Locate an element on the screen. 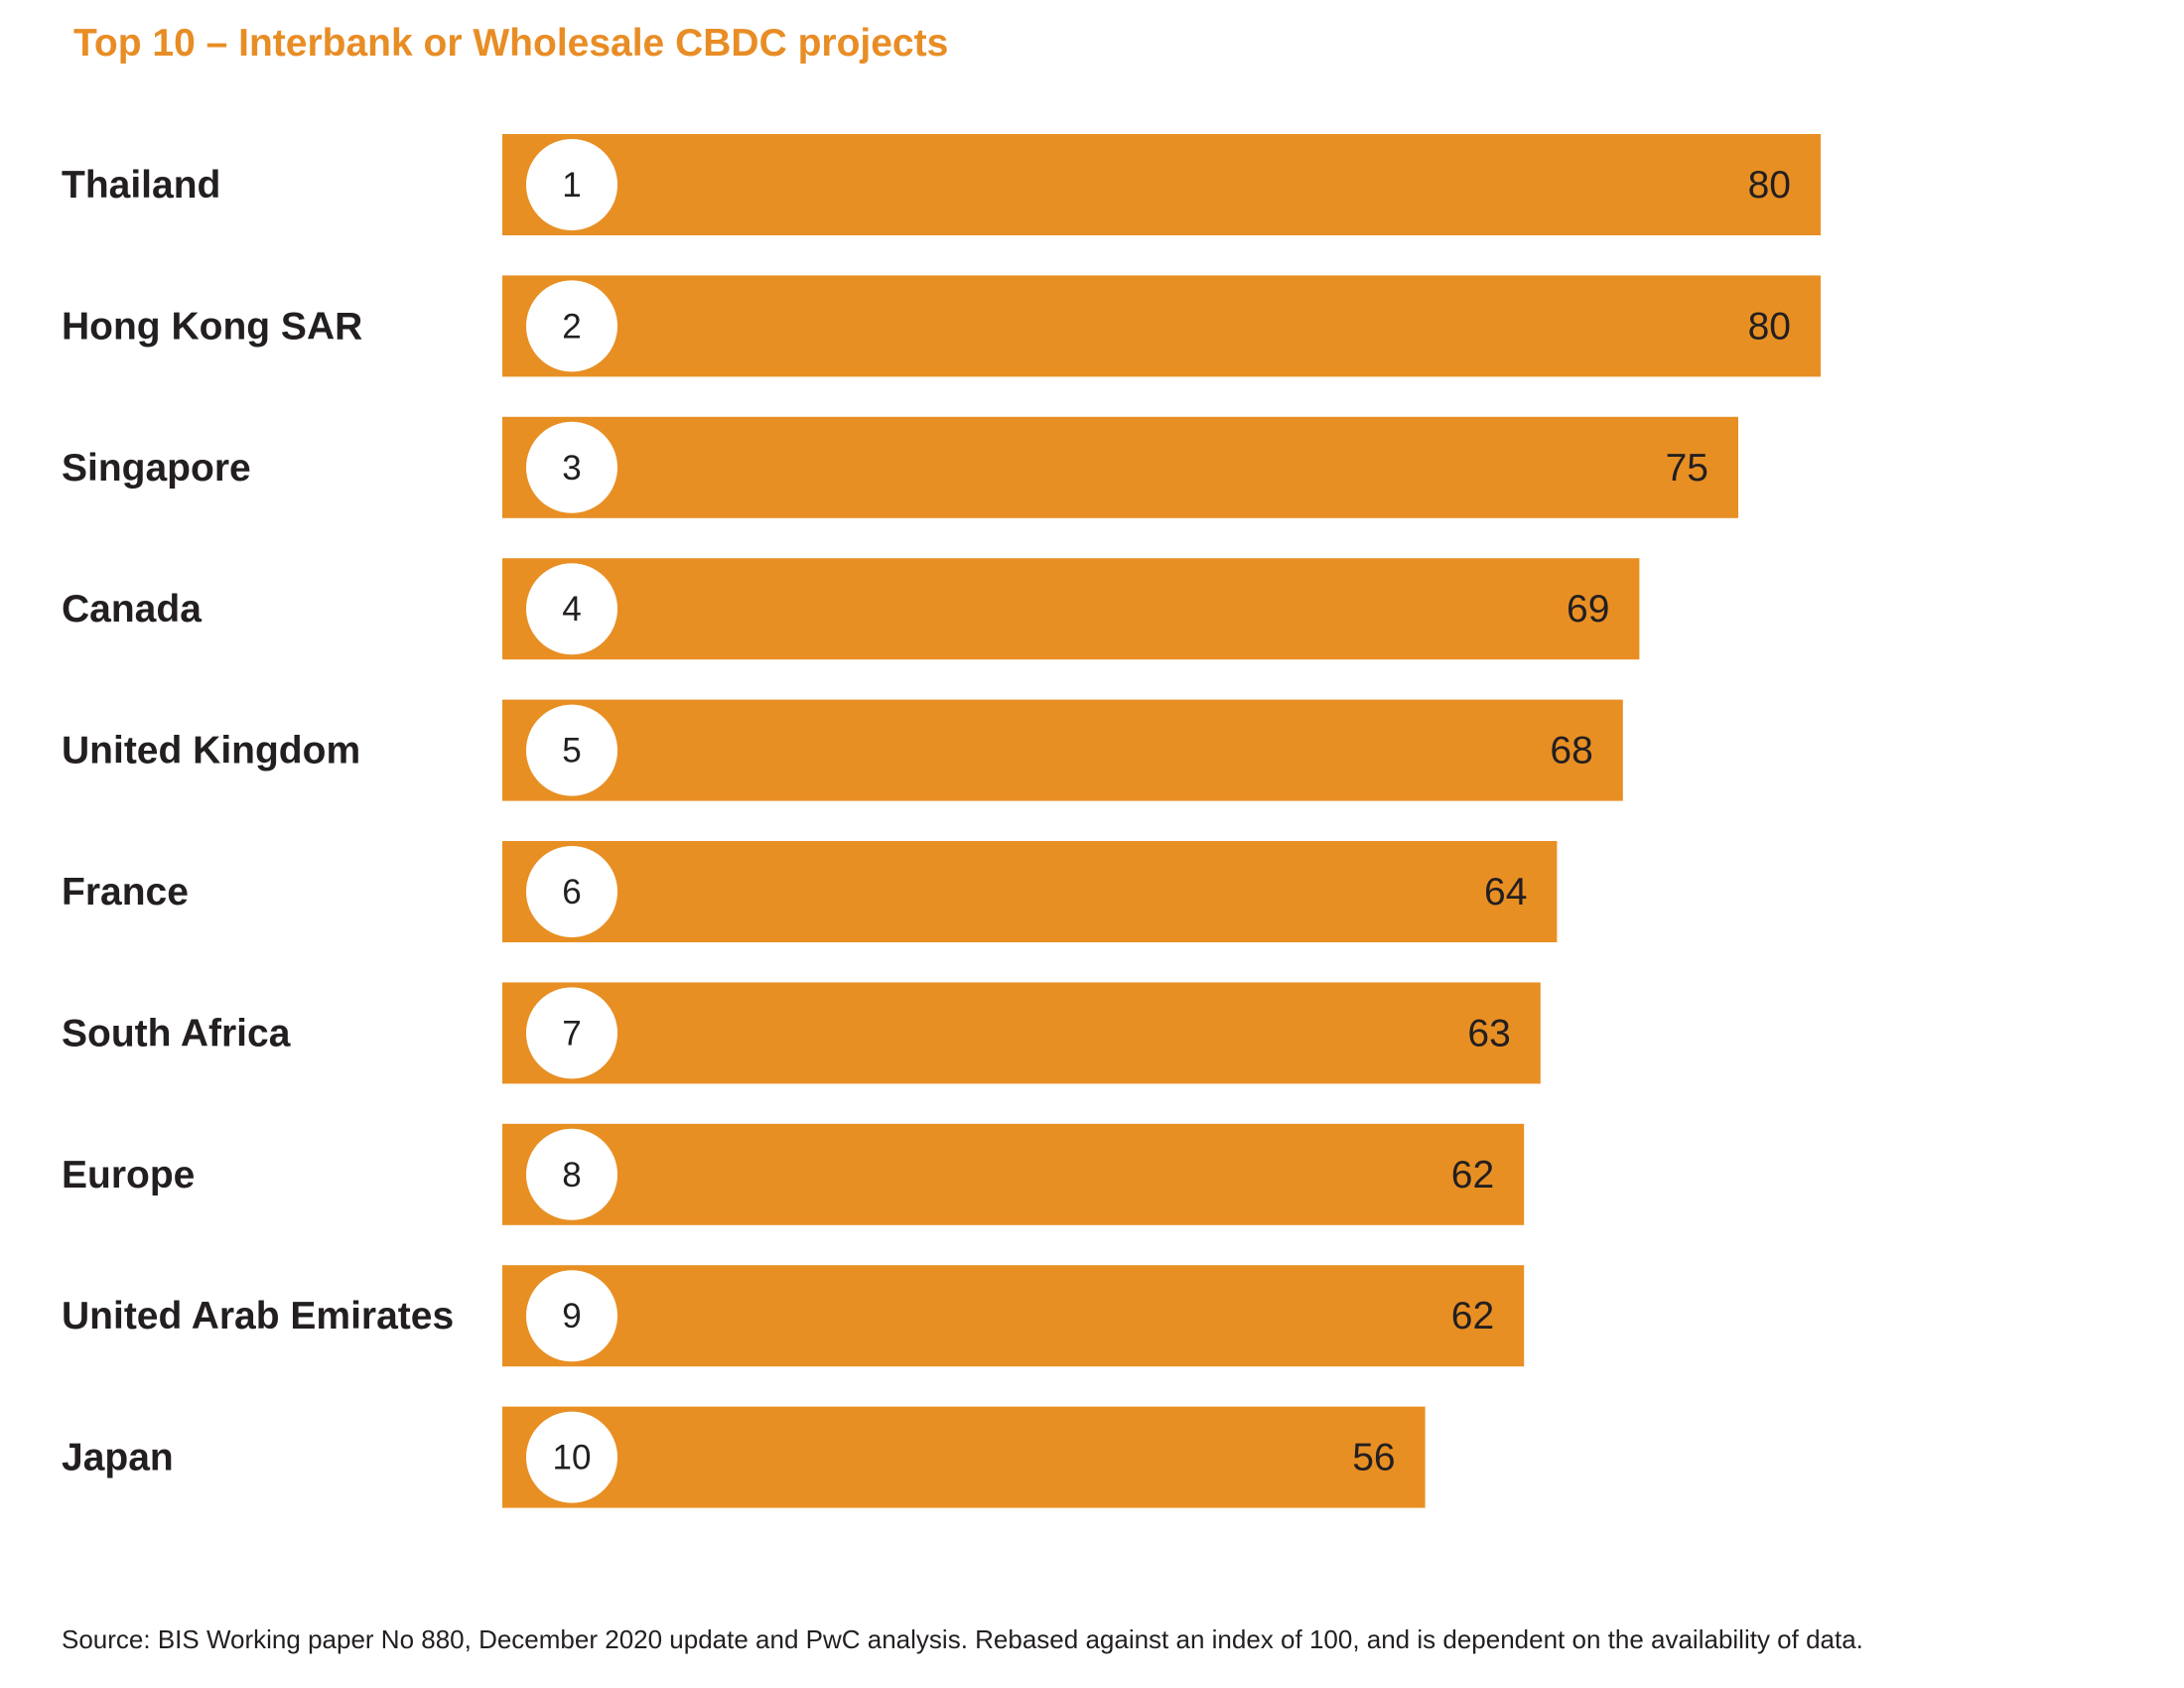  rank-label: 1 is located at coordinates (571, 185).